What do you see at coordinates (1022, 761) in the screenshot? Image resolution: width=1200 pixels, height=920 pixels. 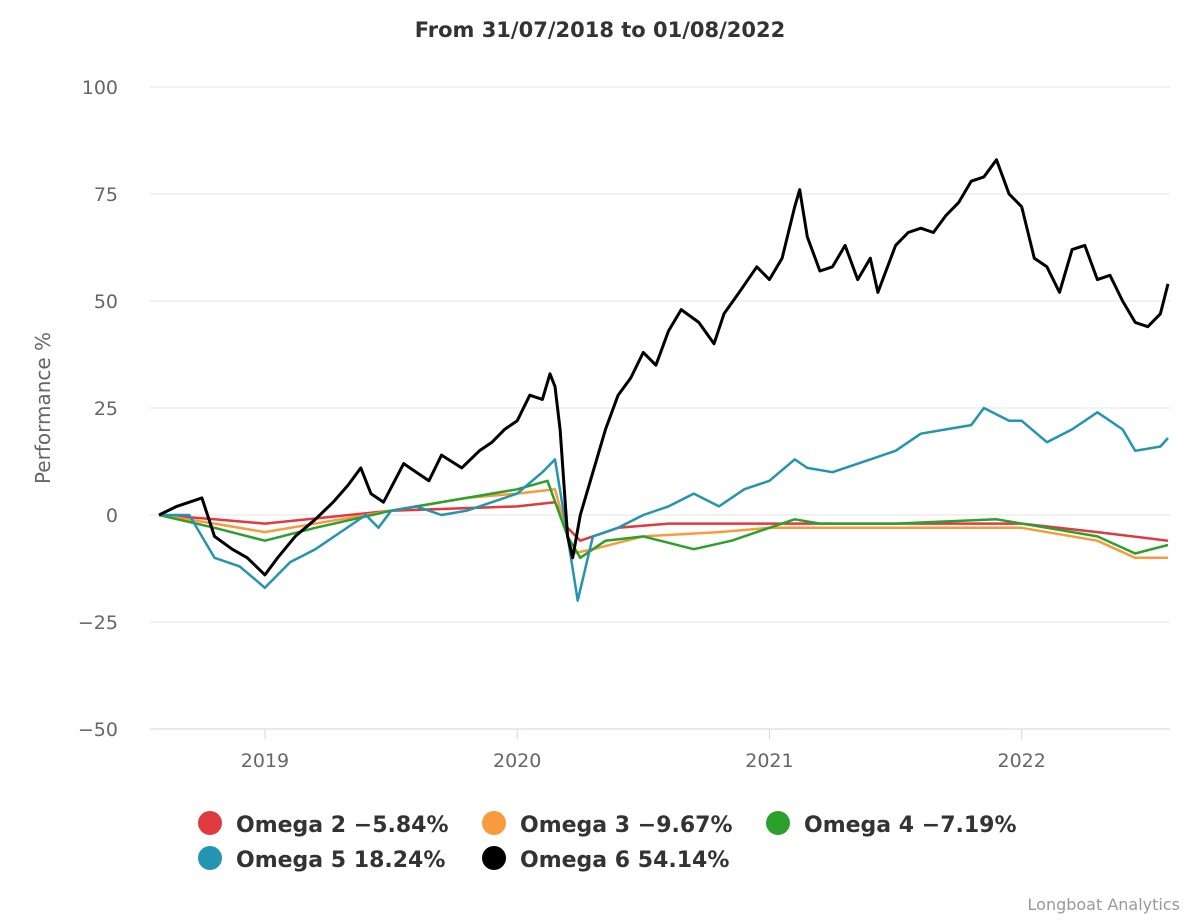 I see `x-tick-label: 2022` at bounding box center [1022, 761].